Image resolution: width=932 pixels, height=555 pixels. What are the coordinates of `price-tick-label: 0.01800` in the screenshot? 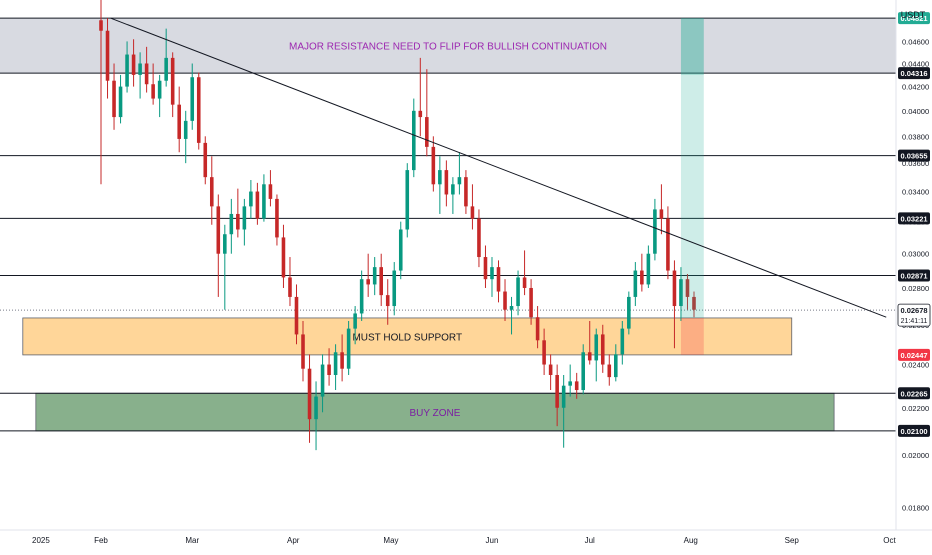 It's located at (915, 507).